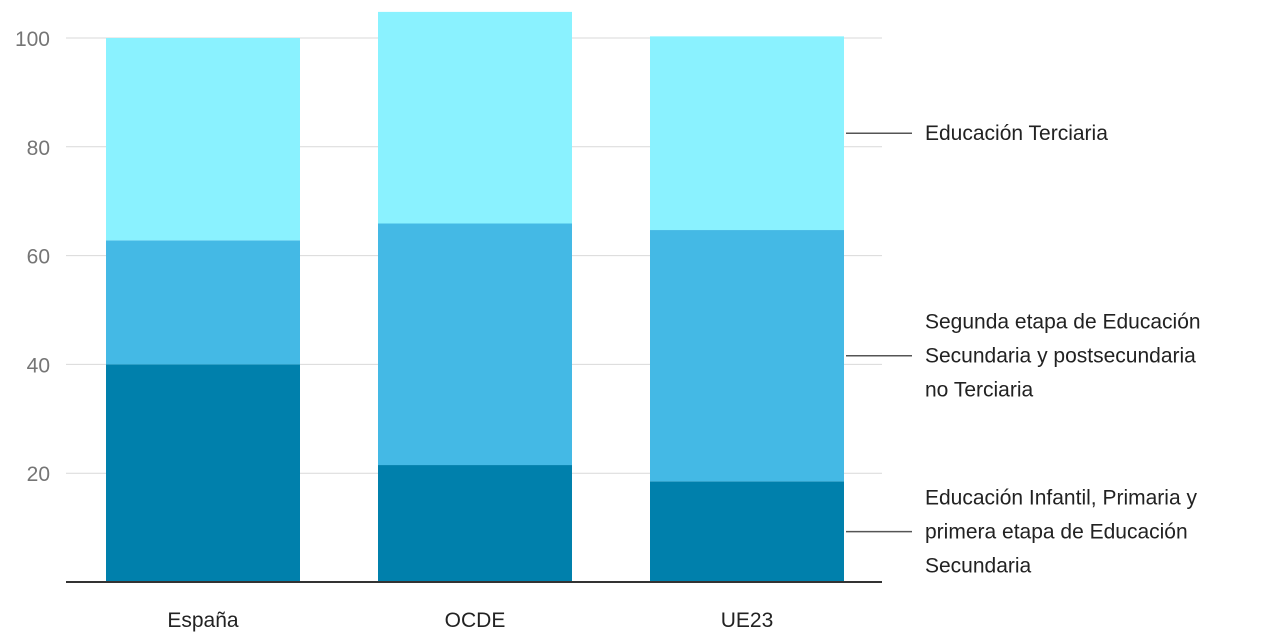  Describe the element at coordinates (1063, 322) in the screenshot. I see `legend-label: Segunda etapa de Educación` at that location.